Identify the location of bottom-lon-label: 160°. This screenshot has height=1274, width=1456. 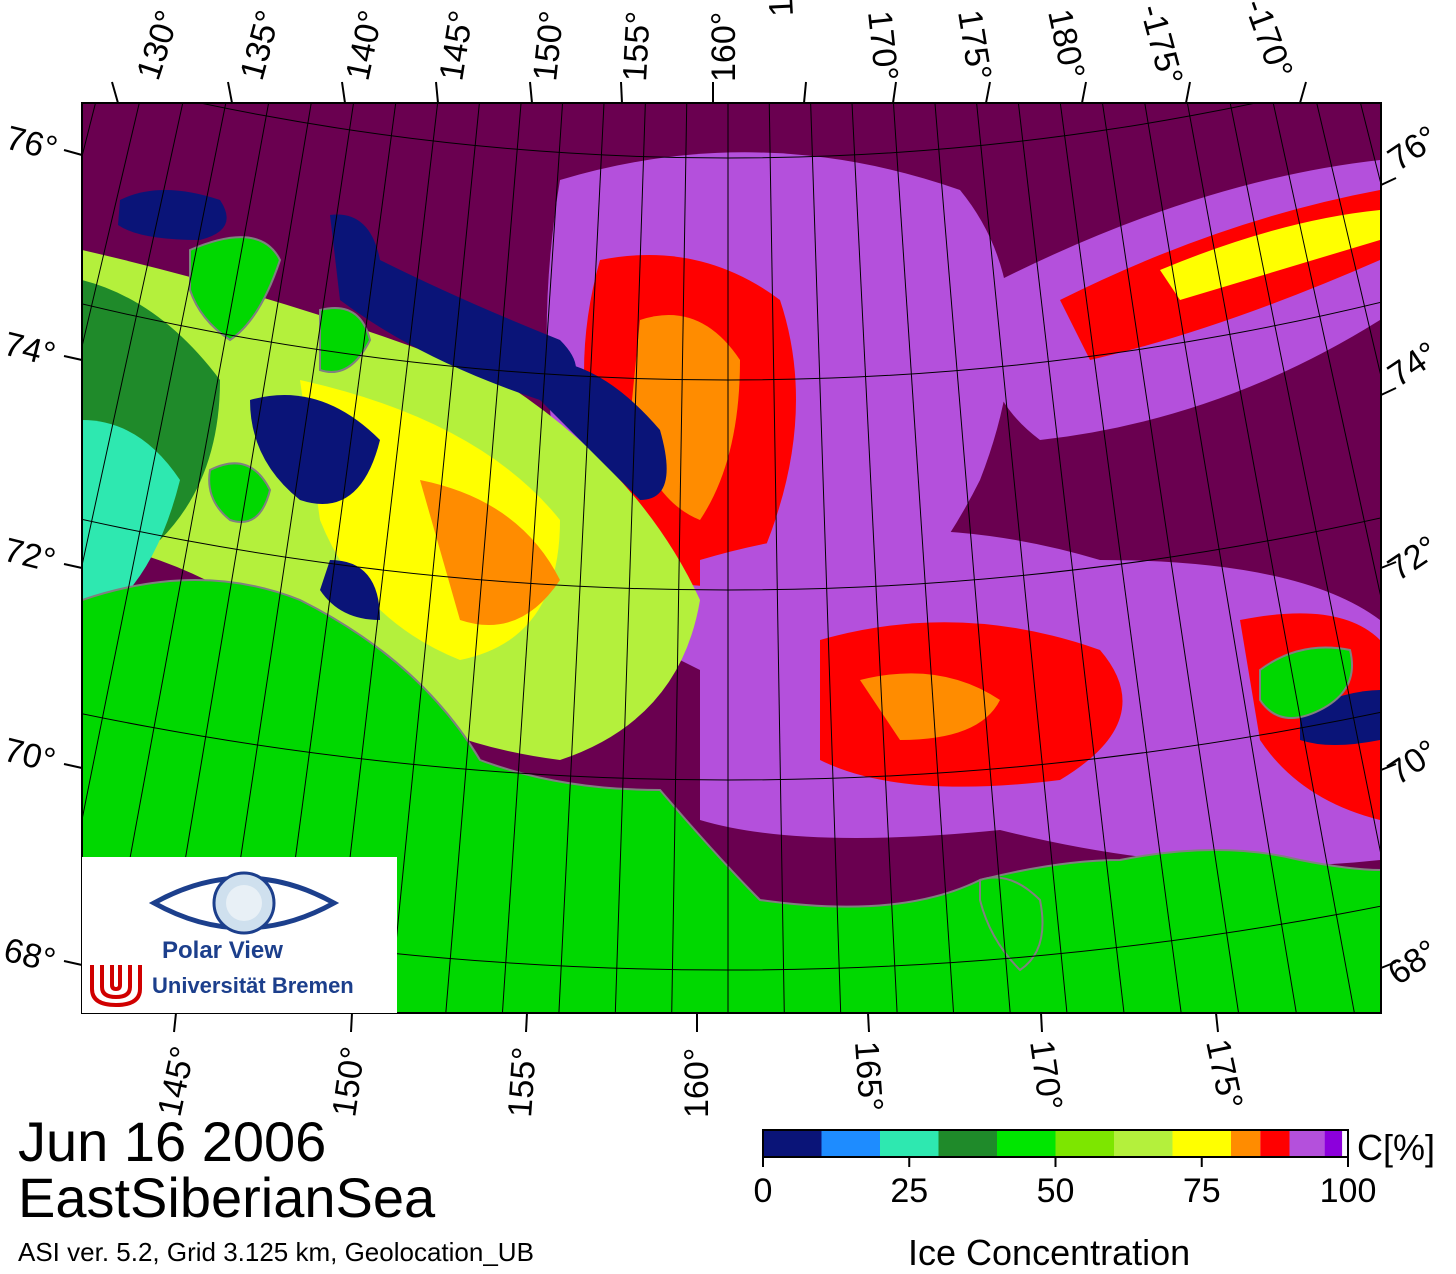
(697, 1083).